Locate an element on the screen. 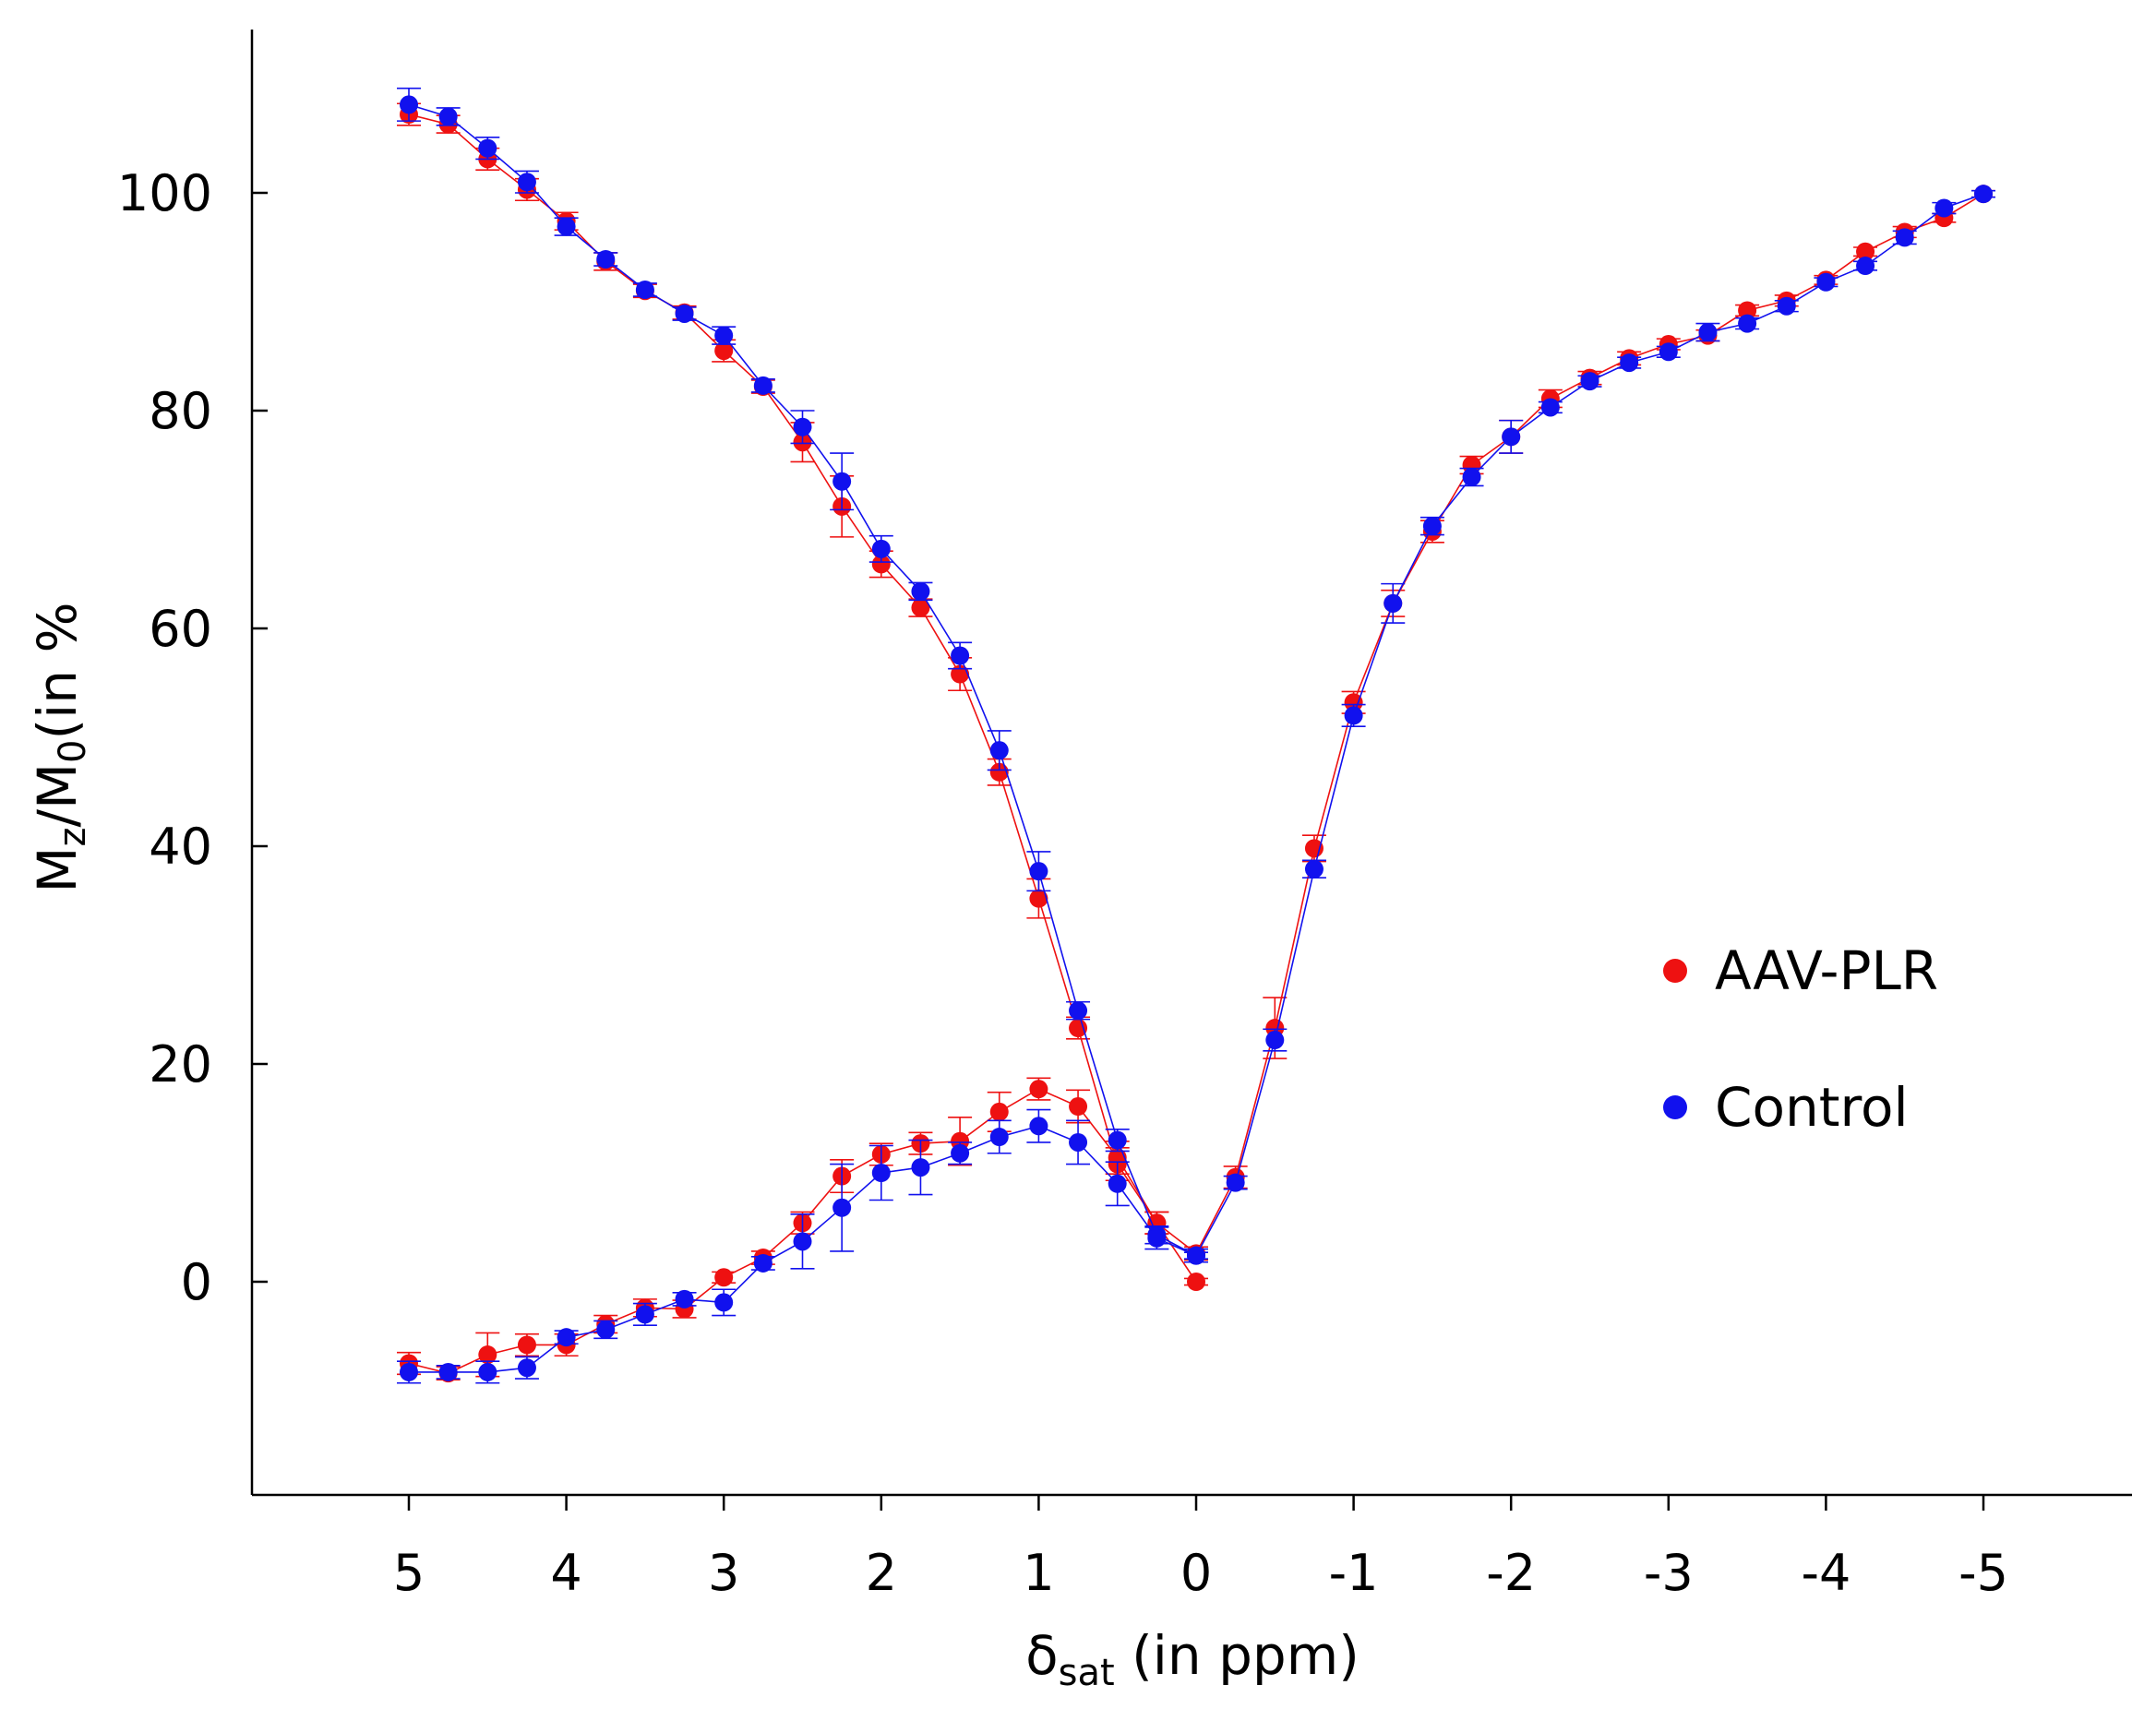  x-tick-label: -1 is located at coordinates (1354, 1573).